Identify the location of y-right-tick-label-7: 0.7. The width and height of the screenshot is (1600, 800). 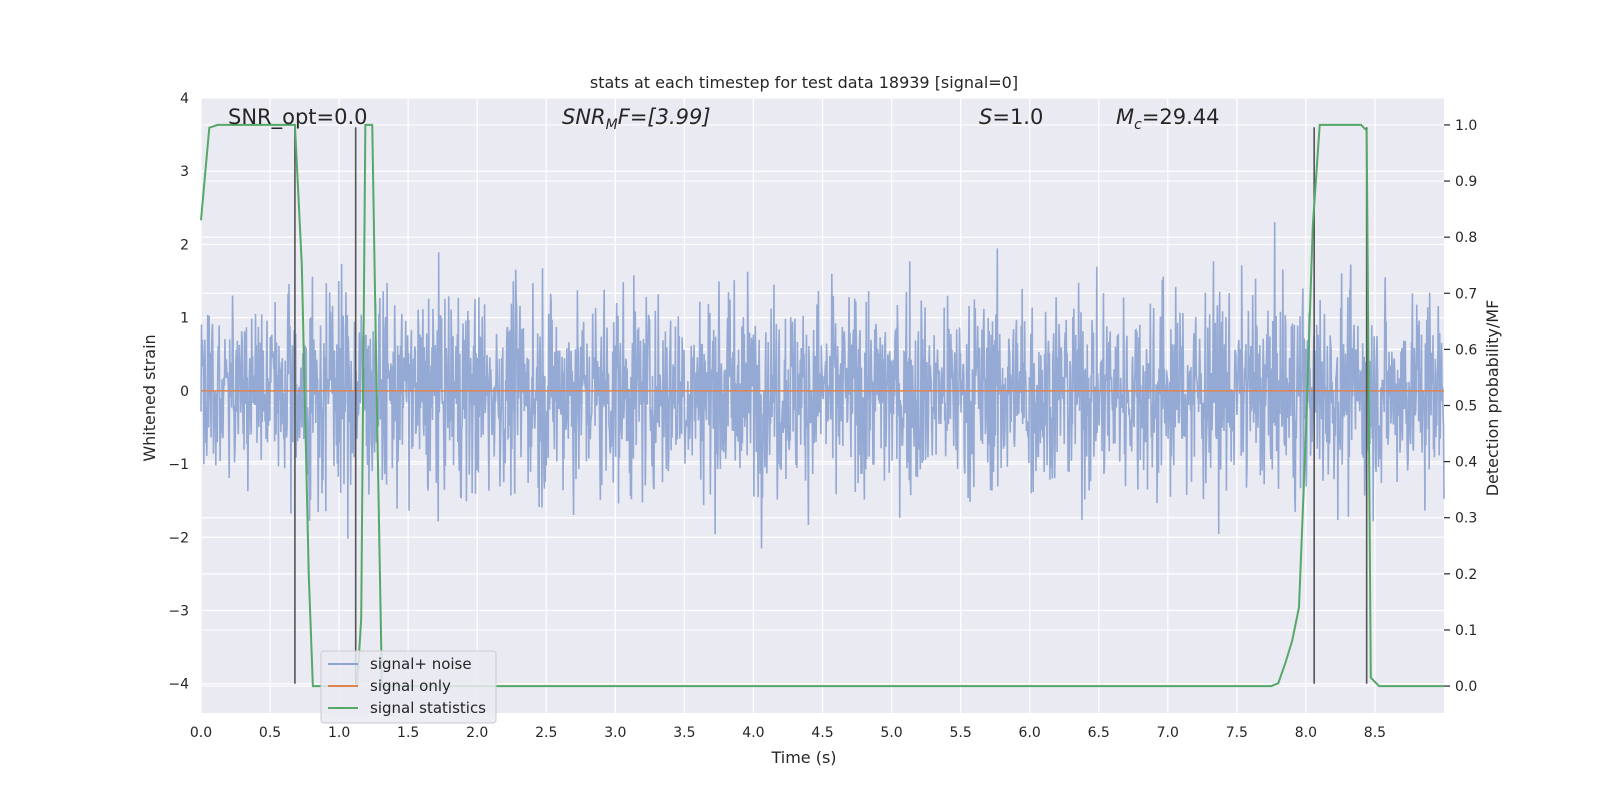
(1466, 294).